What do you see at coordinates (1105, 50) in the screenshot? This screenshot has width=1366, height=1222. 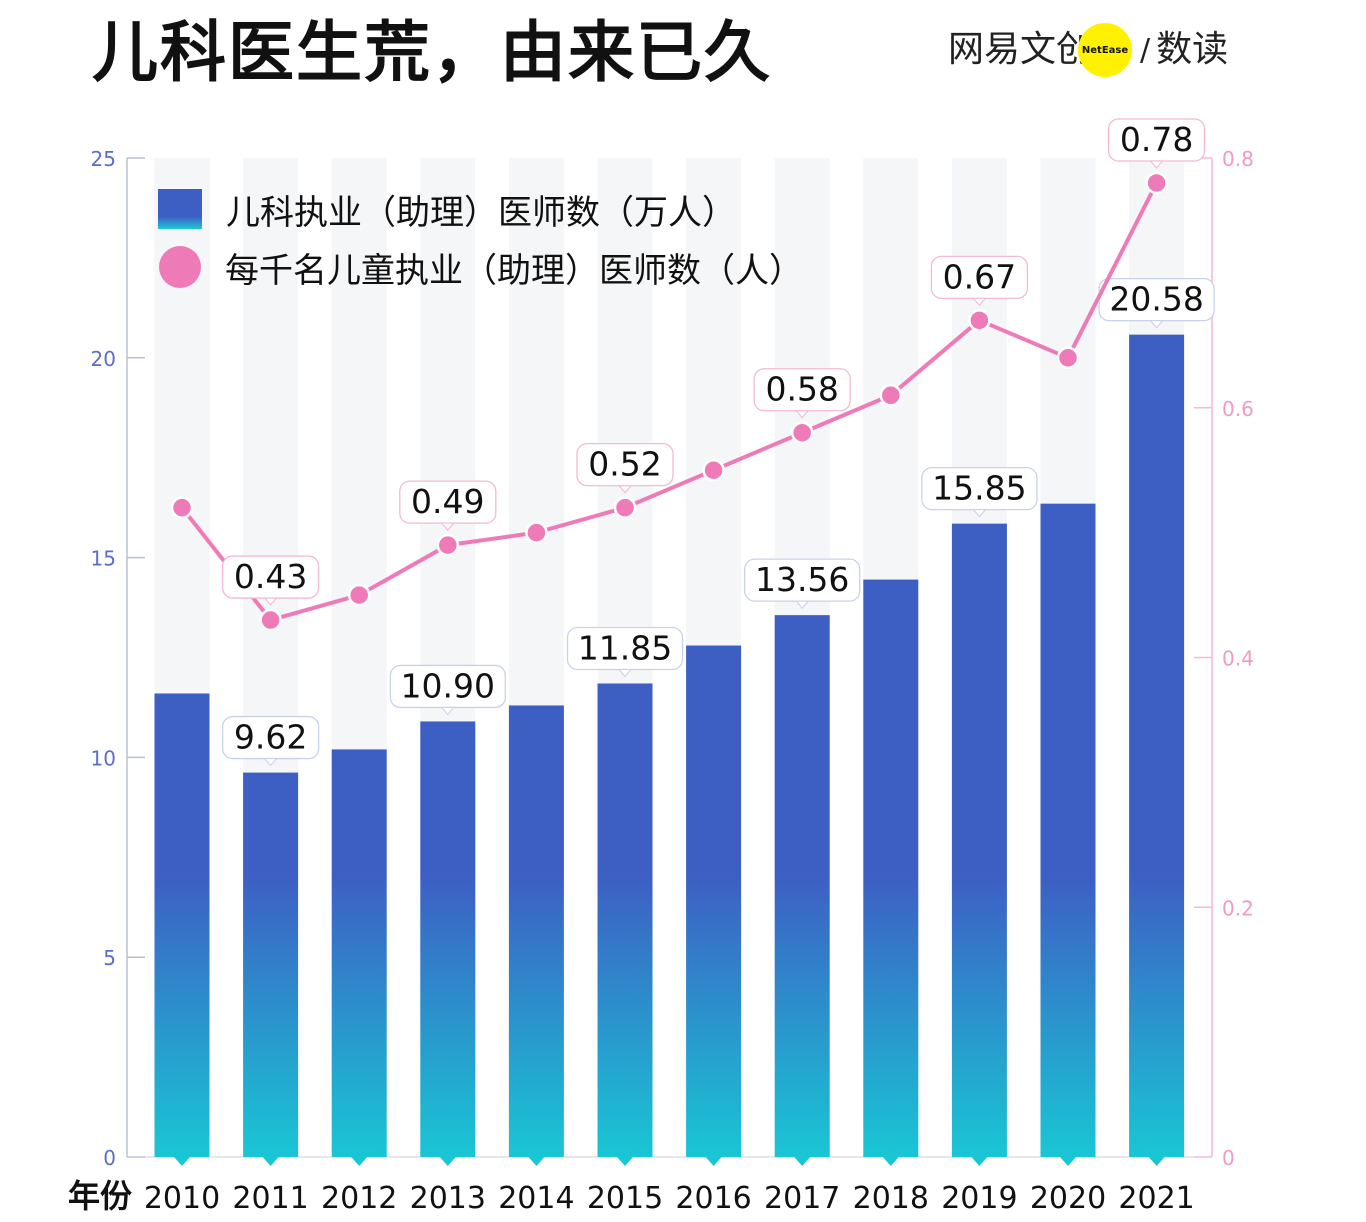 I see `brand-badge: NetEase` at bounding box center [1105, 50].